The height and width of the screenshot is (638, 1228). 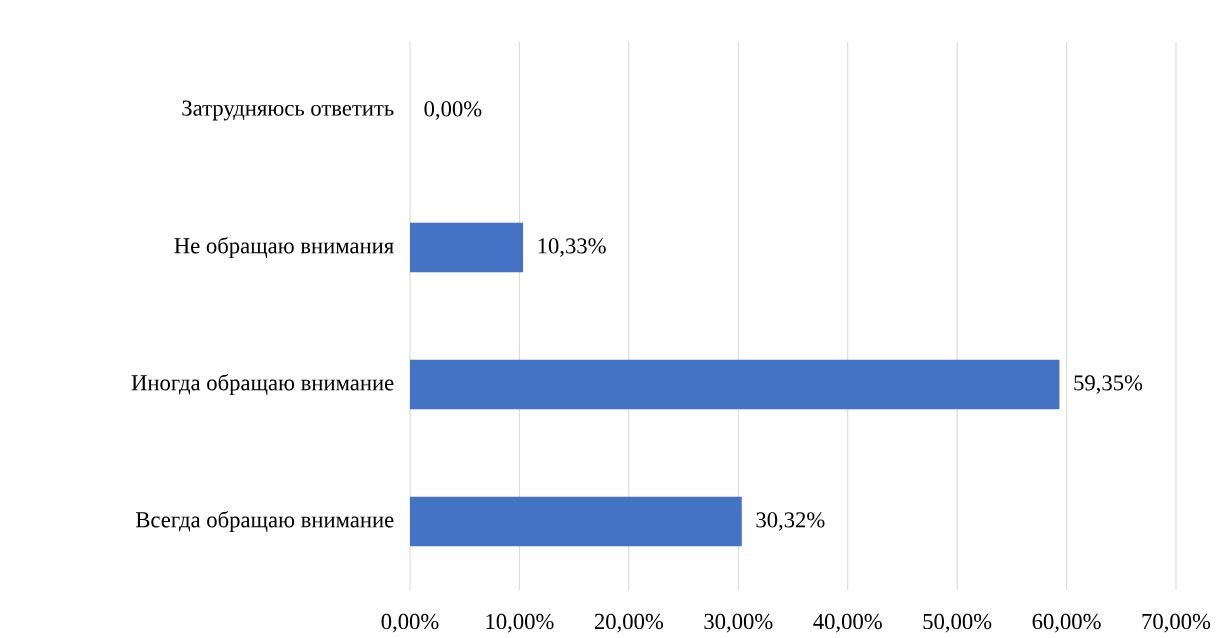 What do you see at coordinates (288, 110) in the screenshot?
I see `y-tick-label: Затрудняюсь ответить` at bounding box center [288, 110].